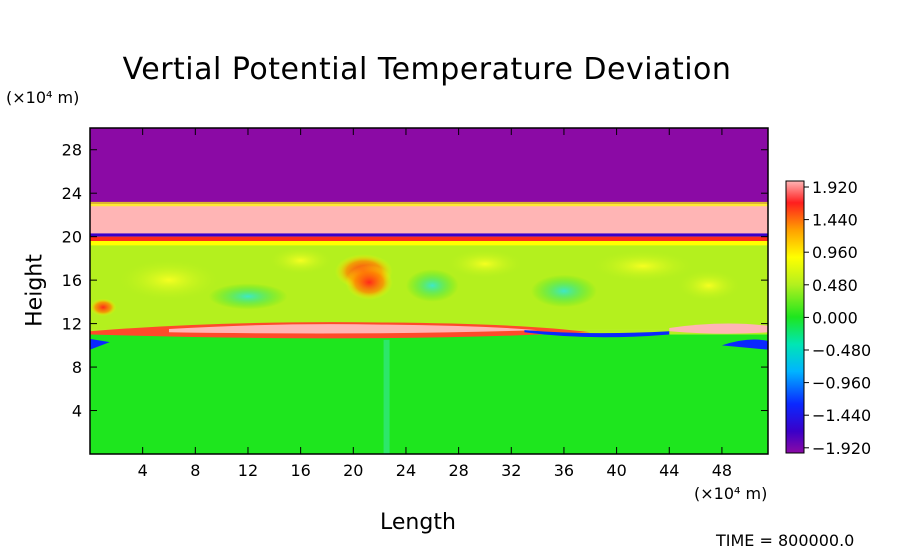  I want to click on y-tick-label: 12, so click(72, 324).